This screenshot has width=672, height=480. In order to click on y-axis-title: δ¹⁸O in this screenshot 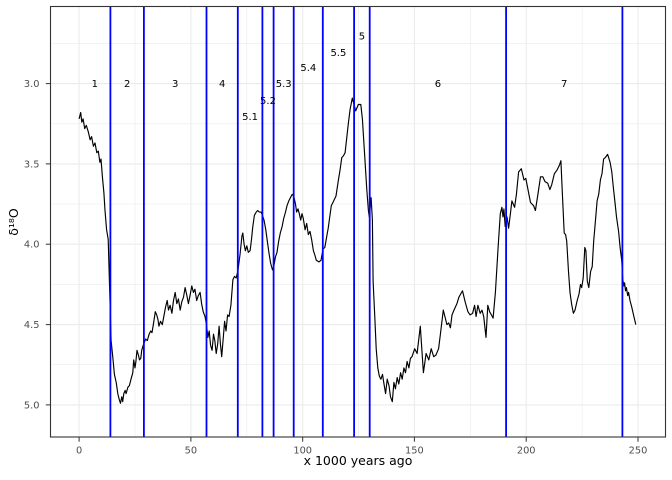, I will do `click(13, 222)`.